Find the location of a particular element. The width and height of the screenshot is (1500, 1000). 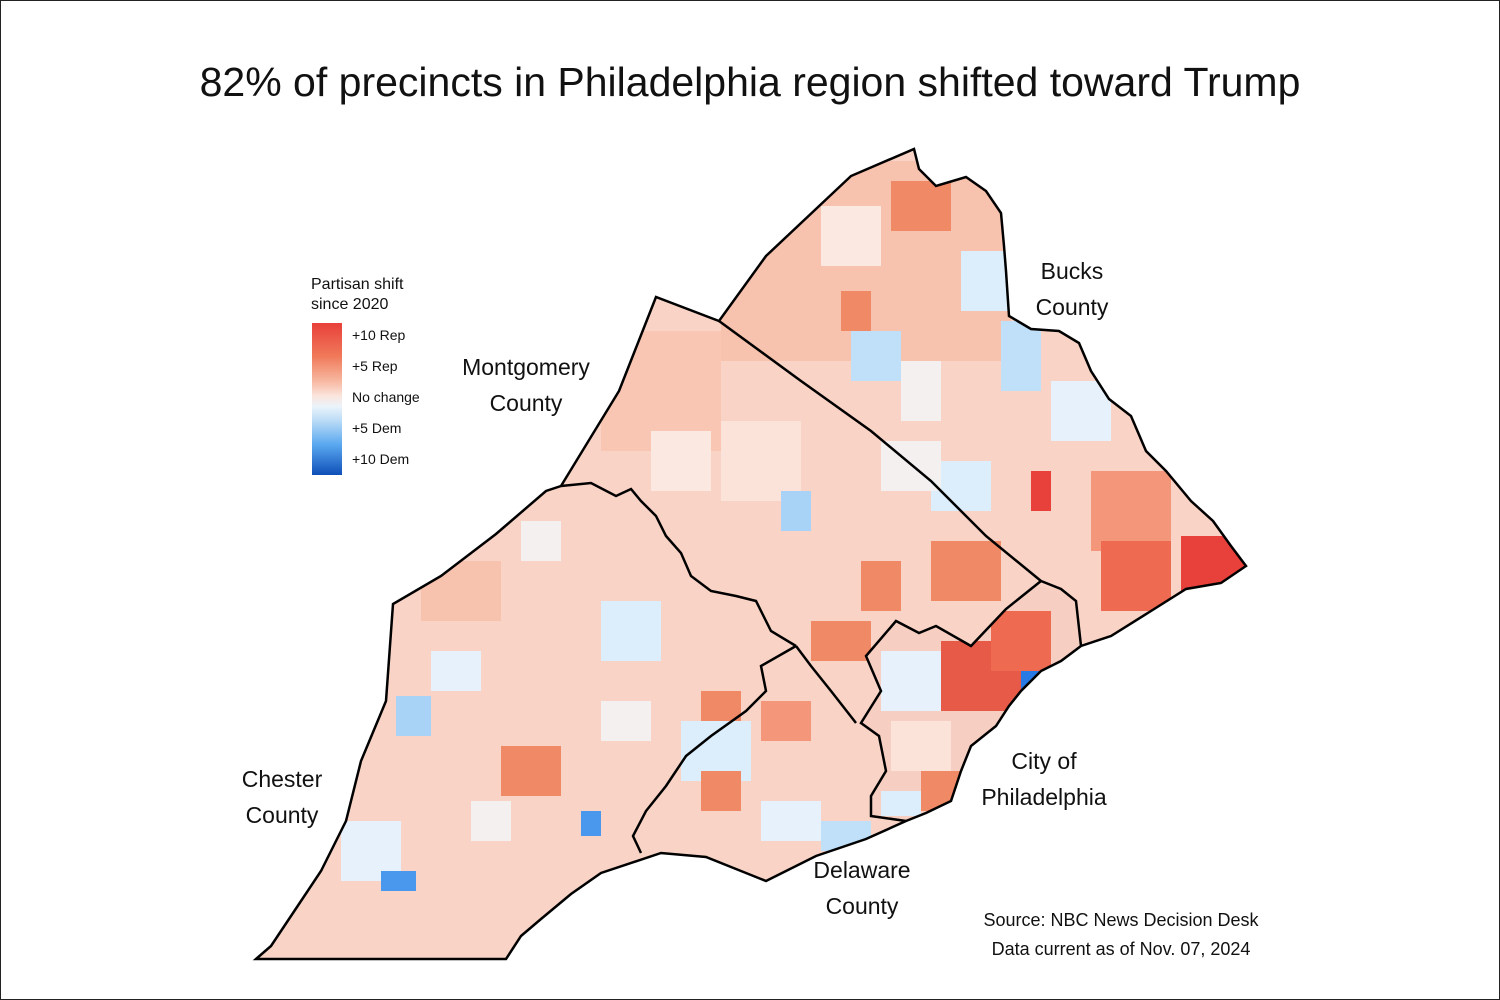

county-label-delaware: Delaware County is located at coordinates (861, 888).